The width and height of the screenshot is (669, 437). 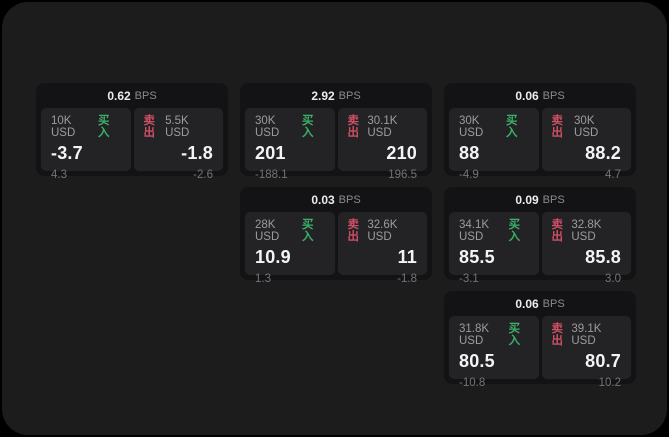 What do you see at coordinates (474, 231) in the screenshot?
I see `buy-amount: 34.1K USD` at bounding box center [474, 231].